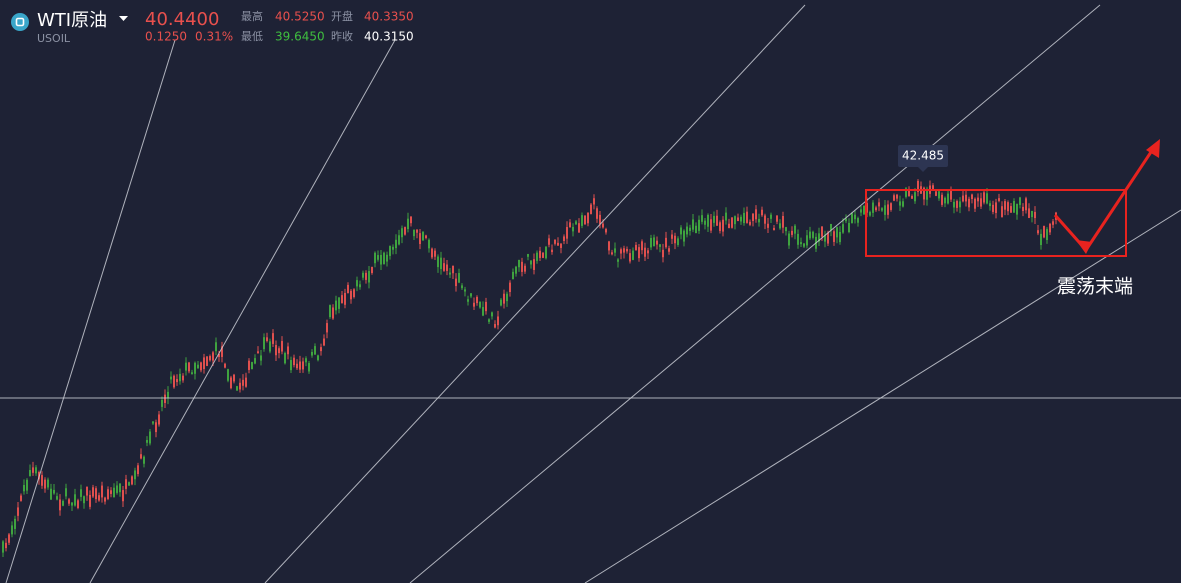 This screenshot has height=583, width=1181. I want to click on price: 40.4400, so click(182, 19).